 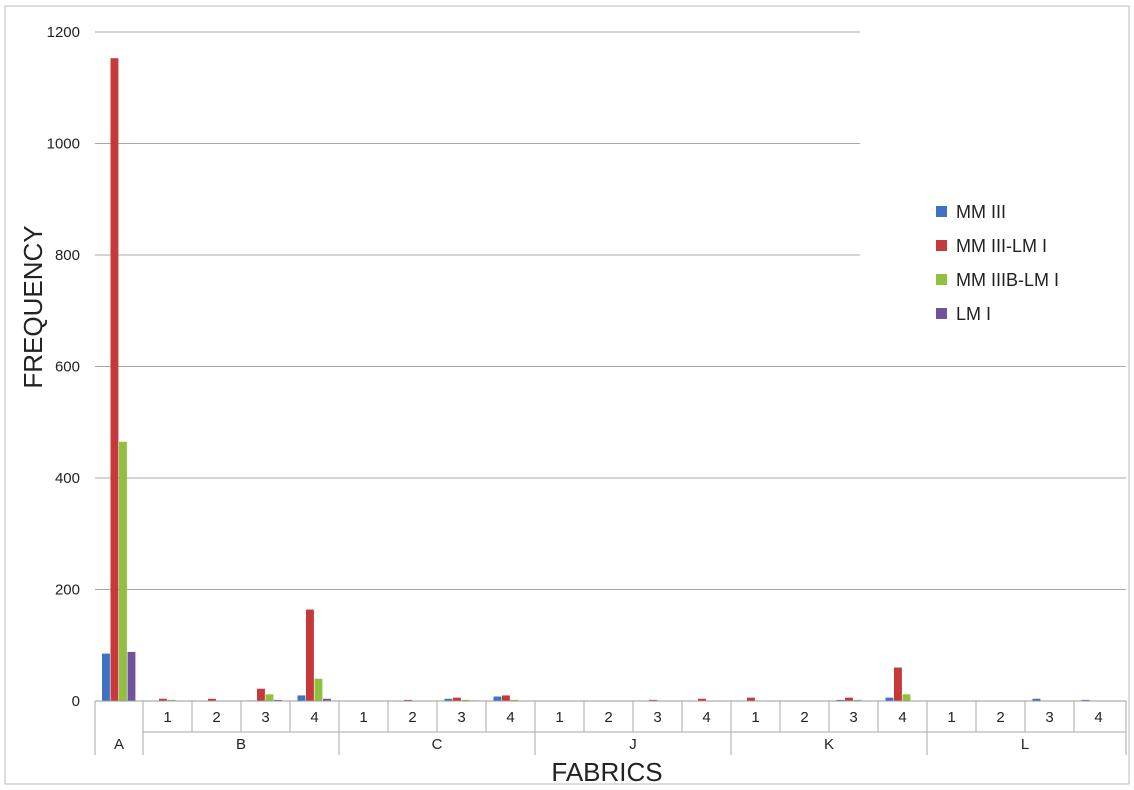 What do you see at coordinates (1007, 280) in the screenshot?
I see `legend-label: MM IIIB-LM I` at bounding box center [1007, 280].